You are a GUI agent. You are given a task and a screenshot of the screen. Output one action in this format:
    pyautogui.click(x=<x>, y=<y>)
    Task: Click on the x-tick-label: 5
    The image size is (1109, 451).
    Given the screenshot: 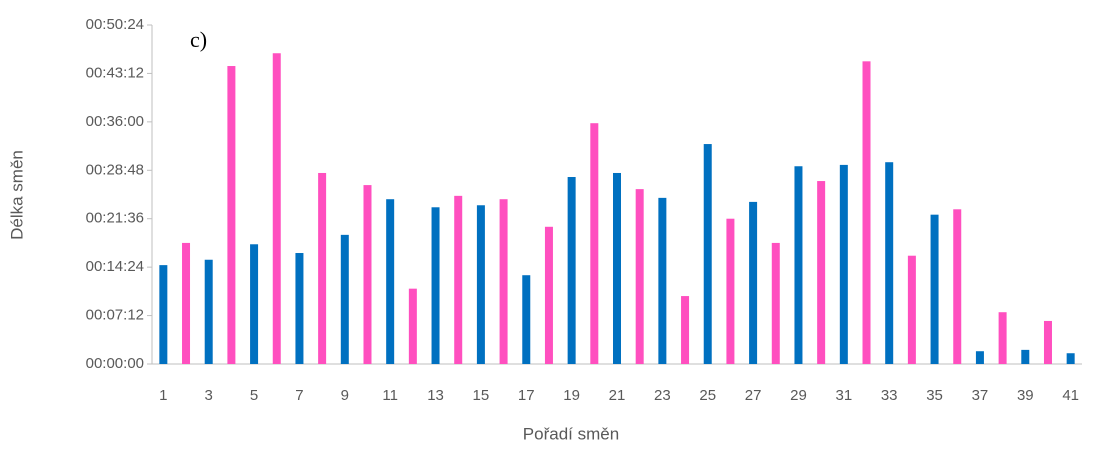 What is the action you would take?
    pyautogui.click(x=254, y=395)
    